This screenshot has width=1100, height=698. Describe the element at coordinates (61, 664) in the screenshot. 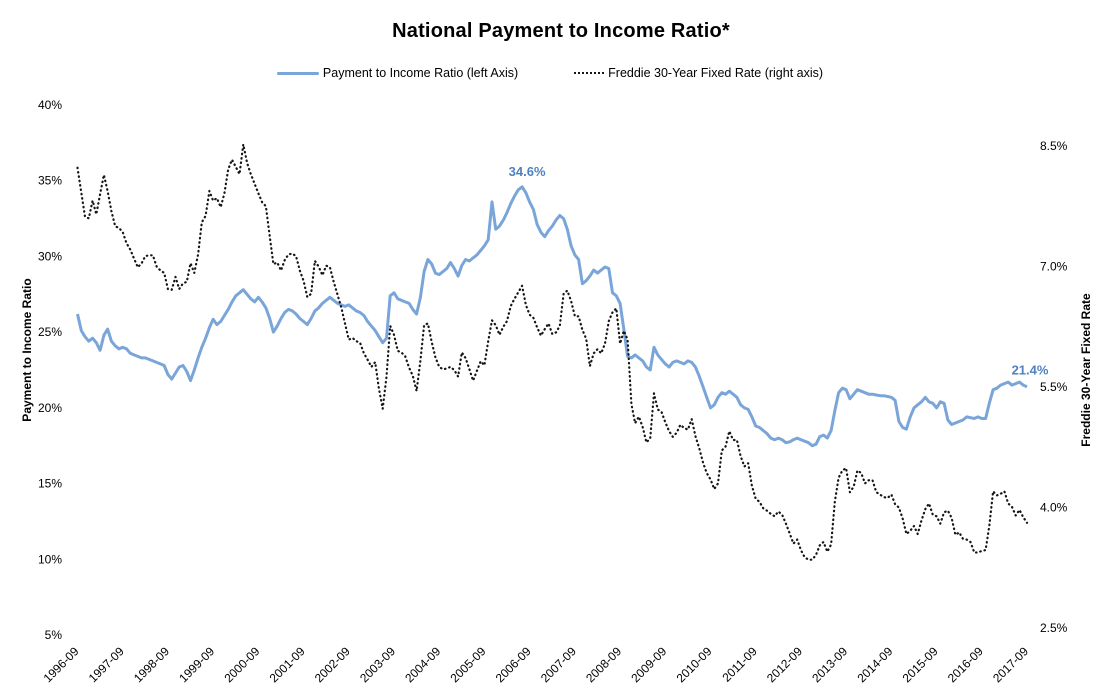

I see `svg-text: 1996-09` at that location.